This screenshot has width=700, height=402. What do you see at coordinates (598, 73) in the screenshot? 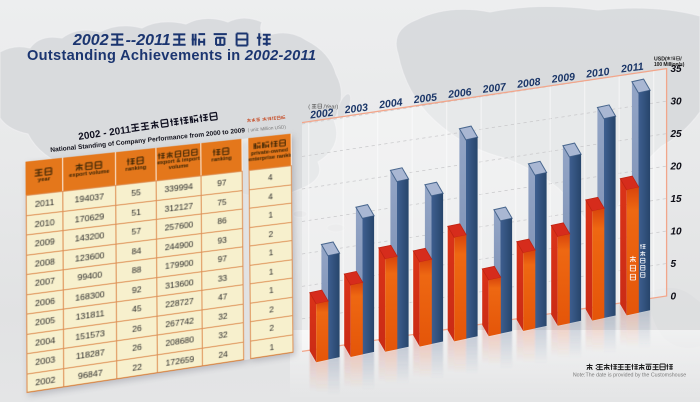
I see `svg-text: 2010` at bounding box center [598, 73].